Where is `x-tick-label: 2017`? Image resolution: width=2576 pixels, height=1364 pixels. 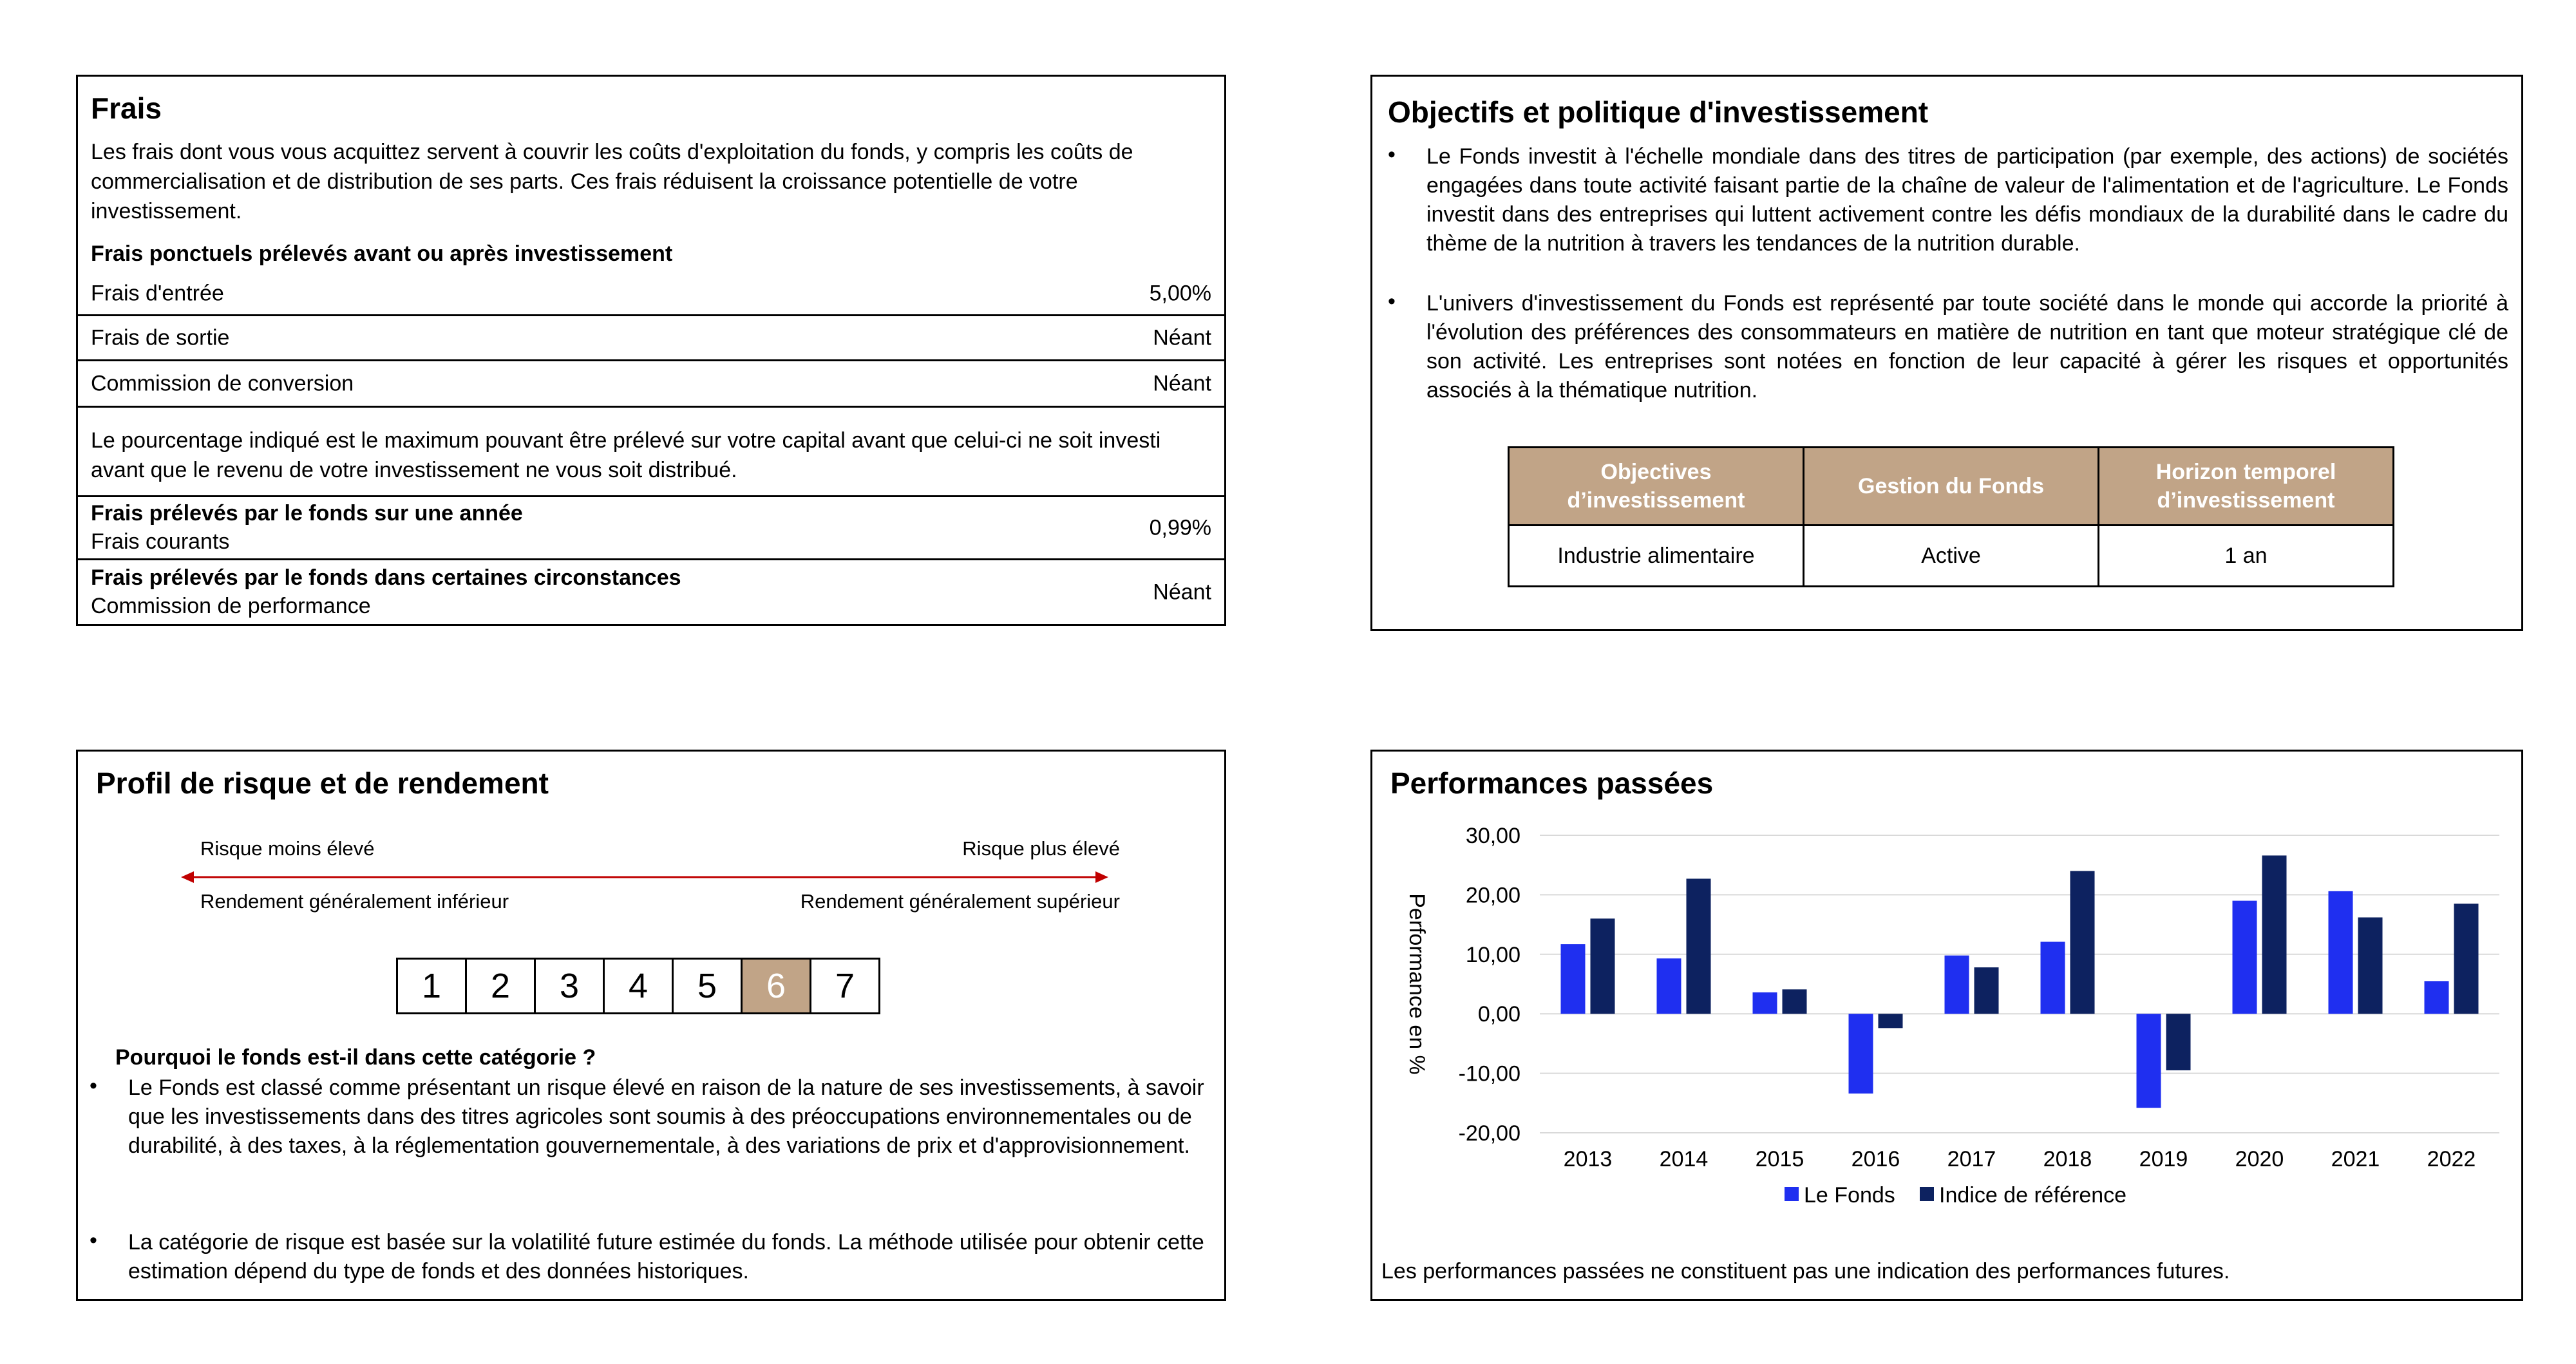
x-tick-label: 2017 is located at coordinates (1971, 1159).